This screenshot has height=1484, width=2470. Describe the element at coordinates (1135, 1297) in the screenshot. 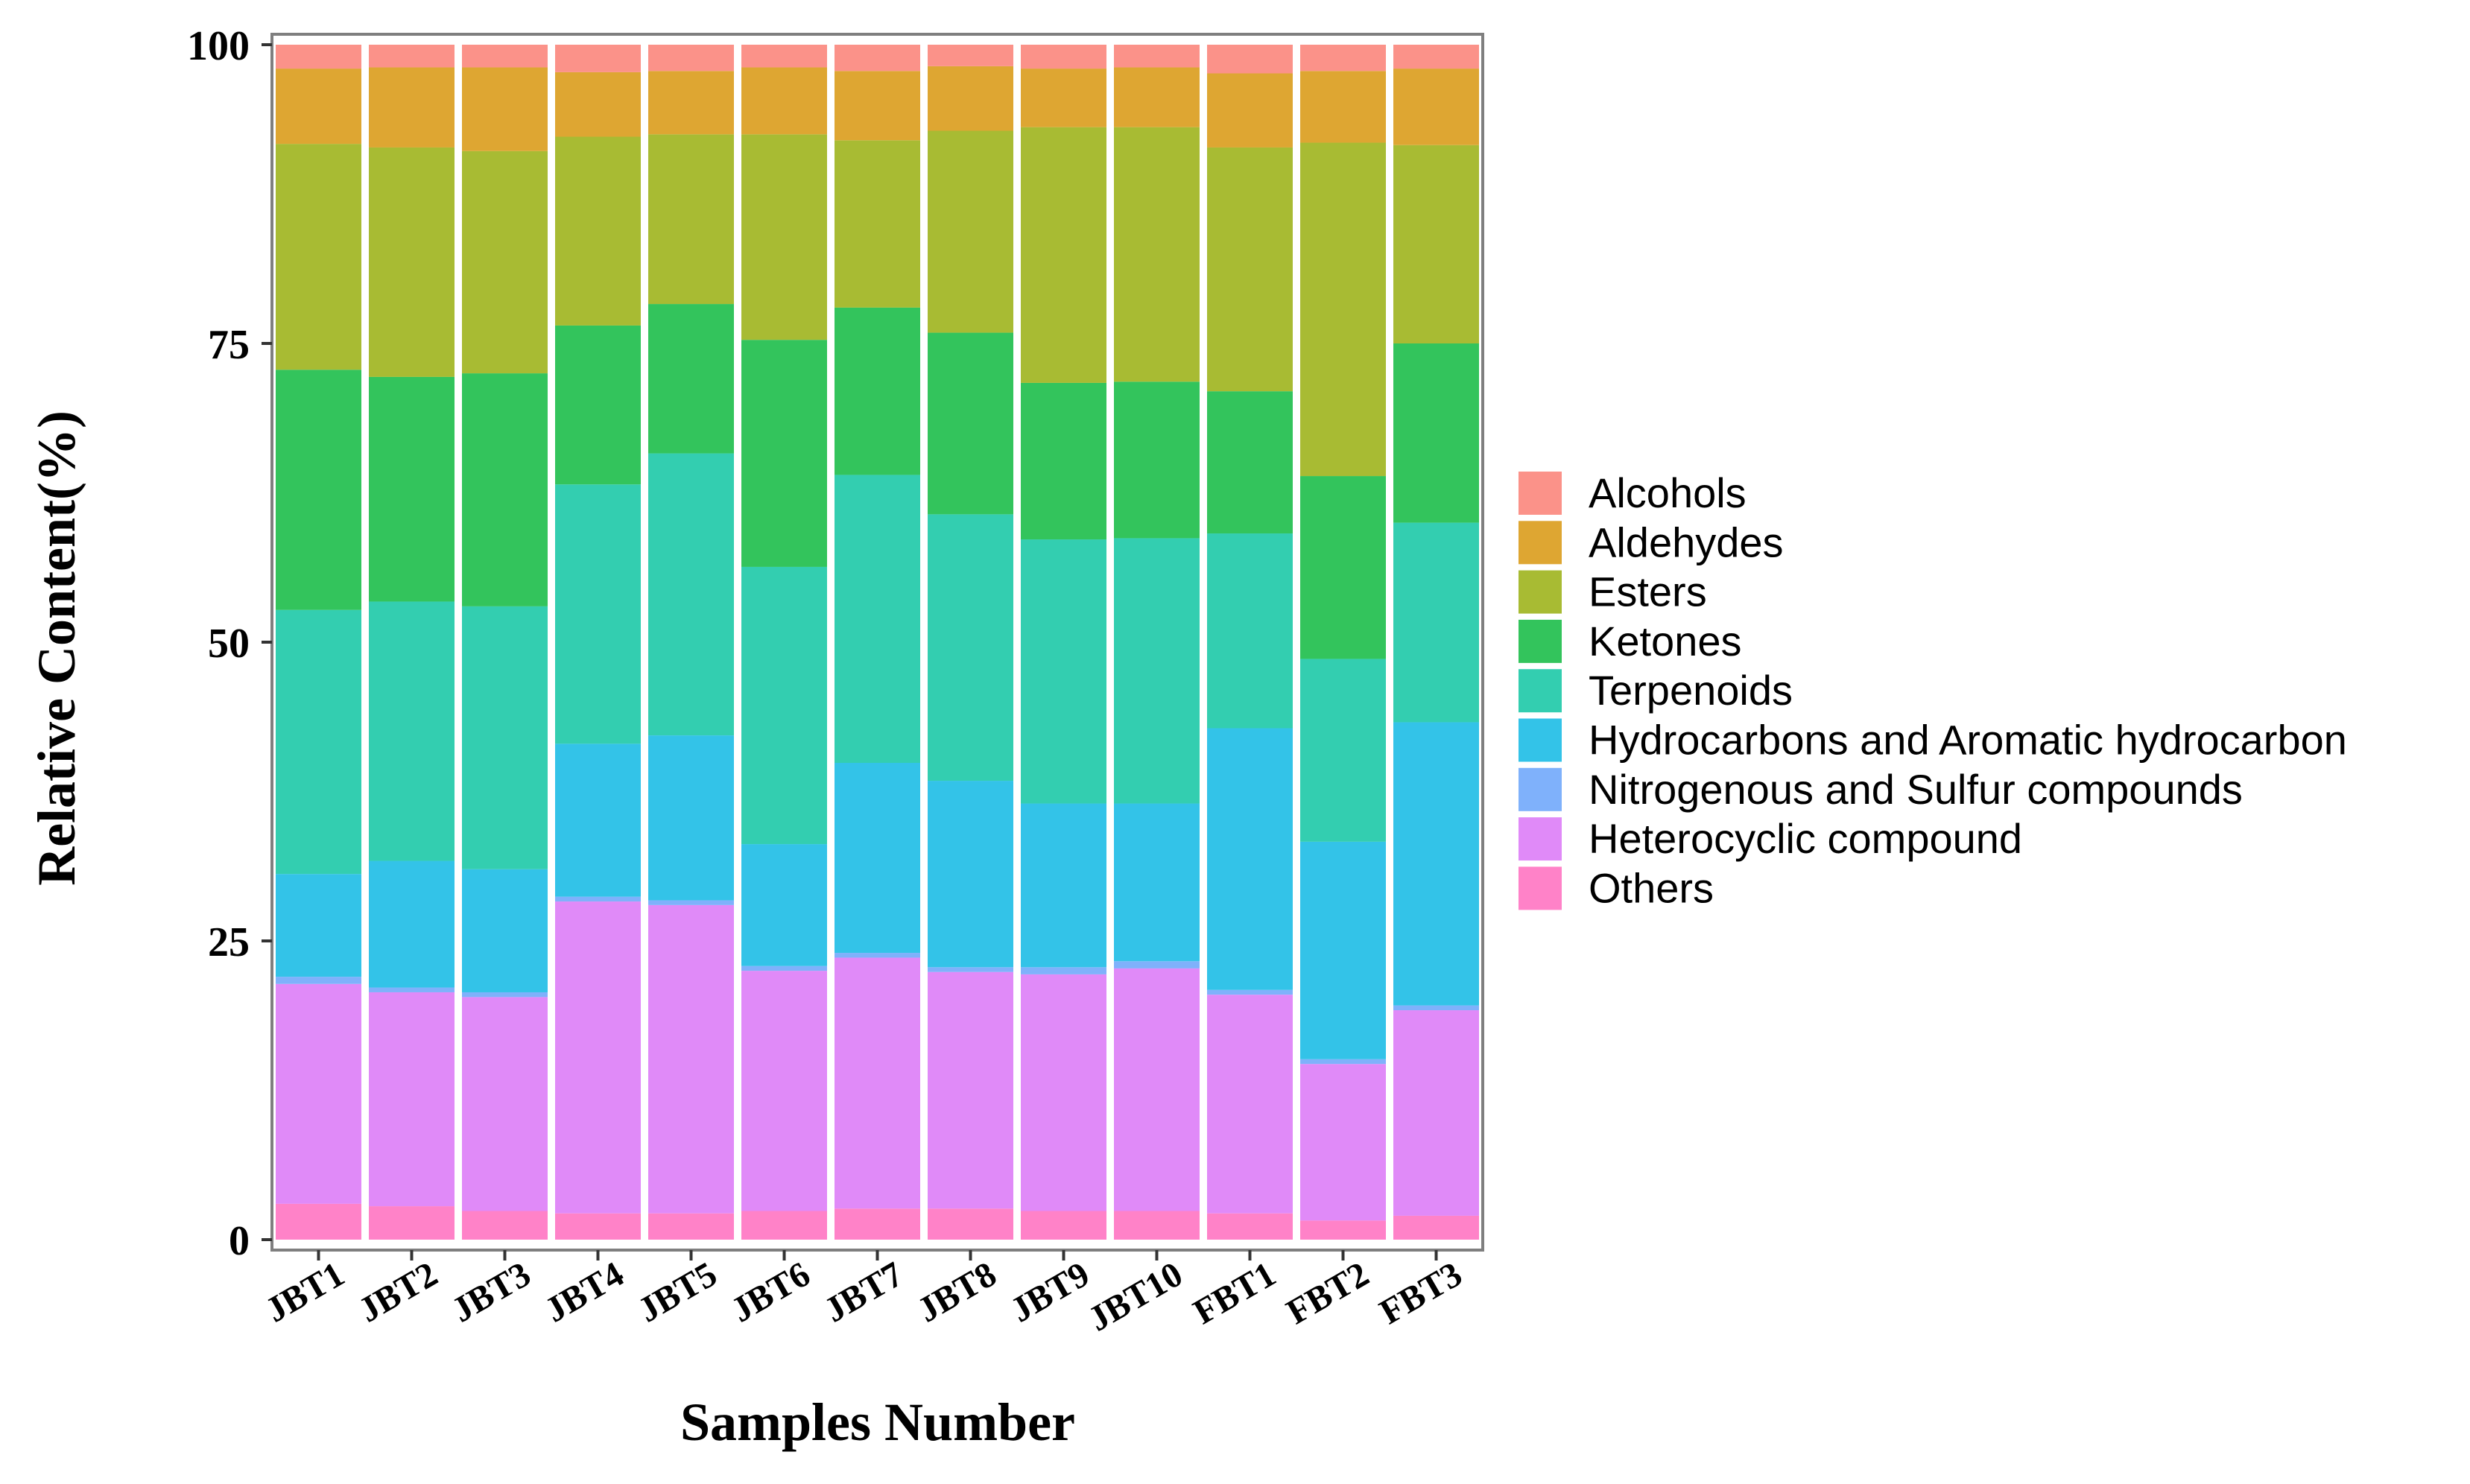

I see `x-tick-label: JBT10` at that location.